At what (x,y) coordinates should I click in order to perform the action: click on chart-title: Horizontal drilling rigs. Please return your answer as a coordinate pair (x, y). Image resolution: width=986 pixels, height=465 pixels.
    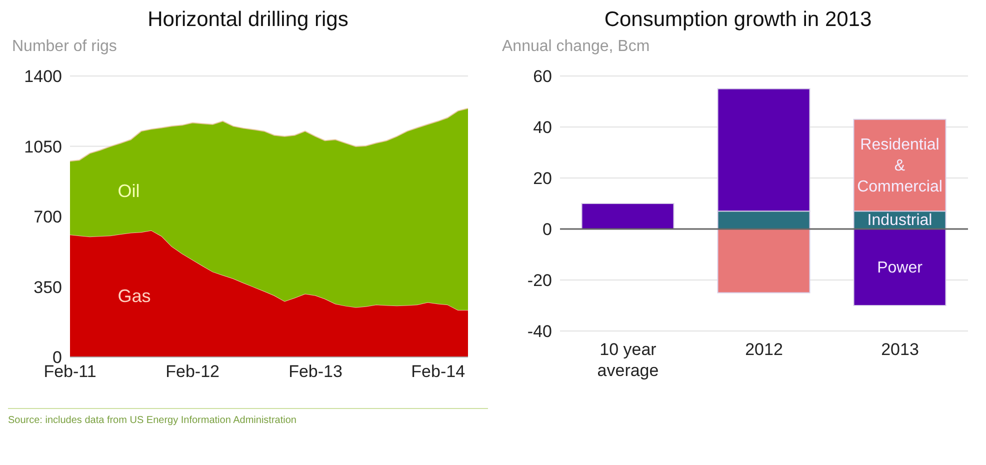
    Looking at the image, I should click on (248, 20).